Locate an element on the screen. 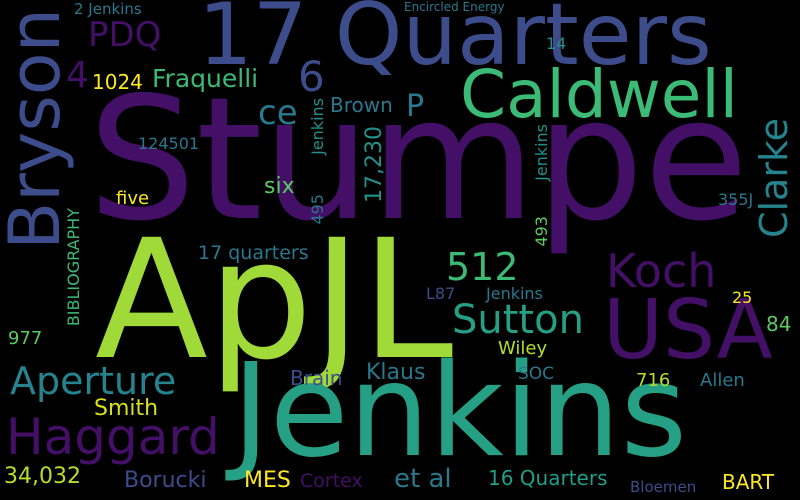  word-six: six is located at coordinates (279, 186).